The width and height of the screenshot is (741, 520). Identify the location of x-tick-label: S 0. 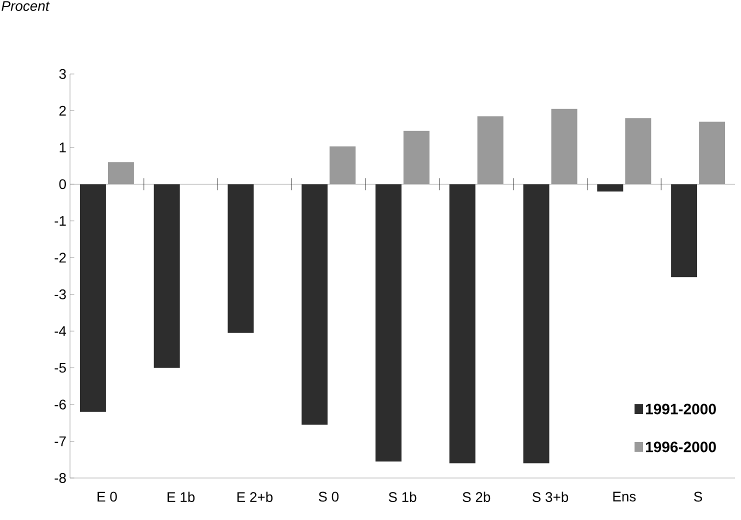
(328, 497).